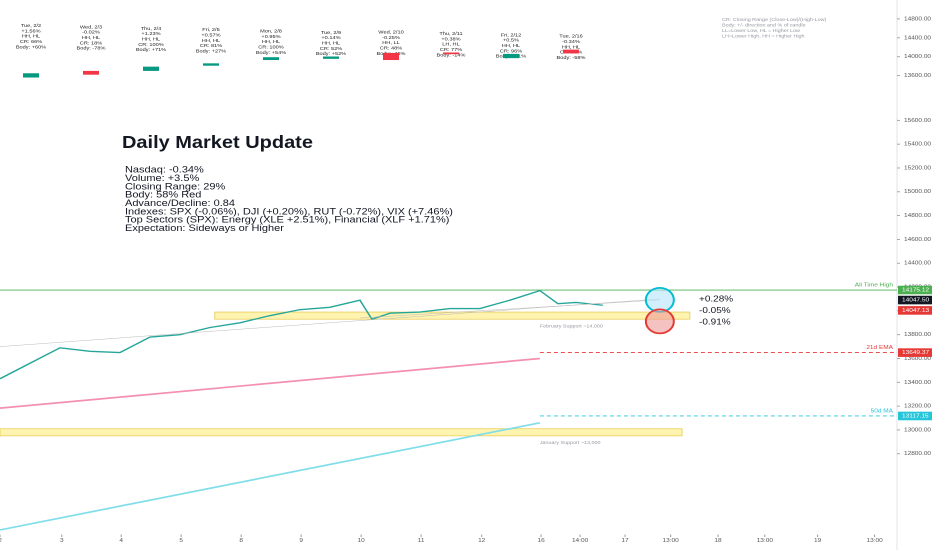 This screenshot has width=932, height=550. Describe the element at coordinates (918, 335) in the screenshot. I see `y-tick-label: 13800.00` at that location.